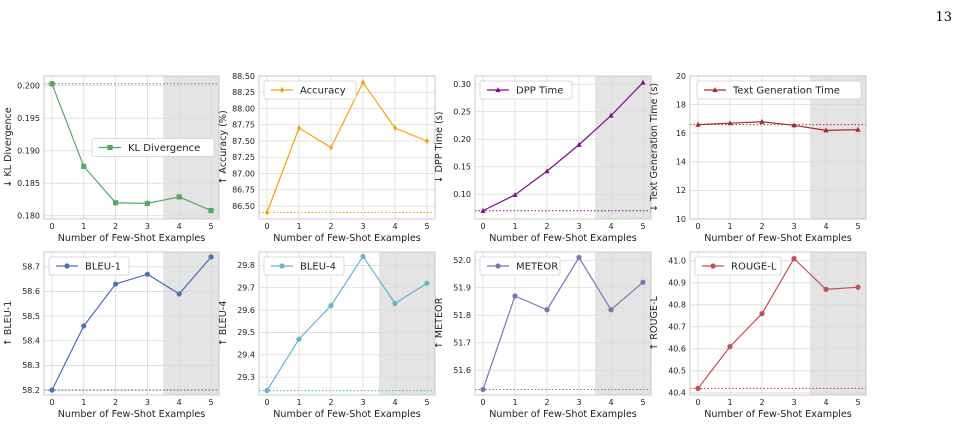  What do you see at coordinates (191, 323) in the screenshot?
I see `shaded-region` at bounding box center [191, 323].